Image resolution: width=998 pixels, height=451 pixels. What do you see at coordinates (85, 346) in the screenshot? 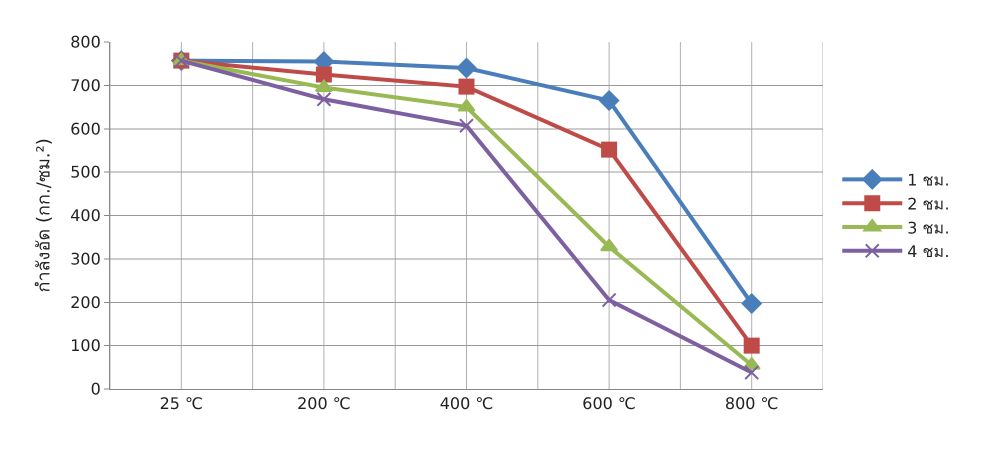
I see `y-tick-label: 100` at bounding box center [85, 346].